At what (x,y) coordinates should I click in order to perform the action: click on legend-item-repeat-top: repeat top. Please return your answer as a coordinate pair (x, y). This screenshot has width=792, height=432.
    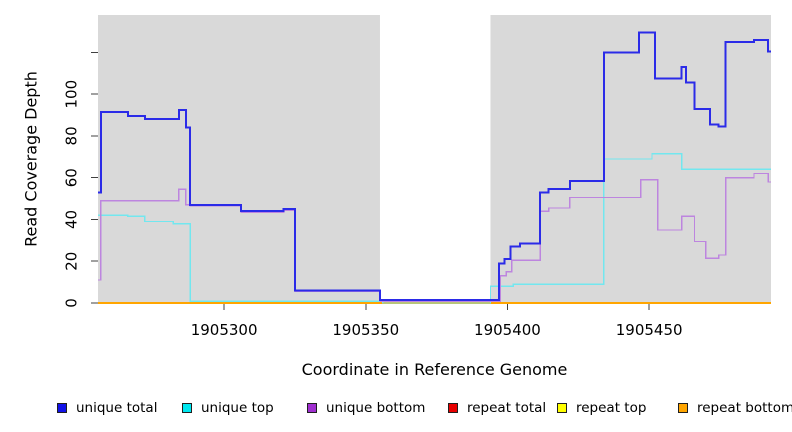
    Looking at the image, I should click on (601, 408).